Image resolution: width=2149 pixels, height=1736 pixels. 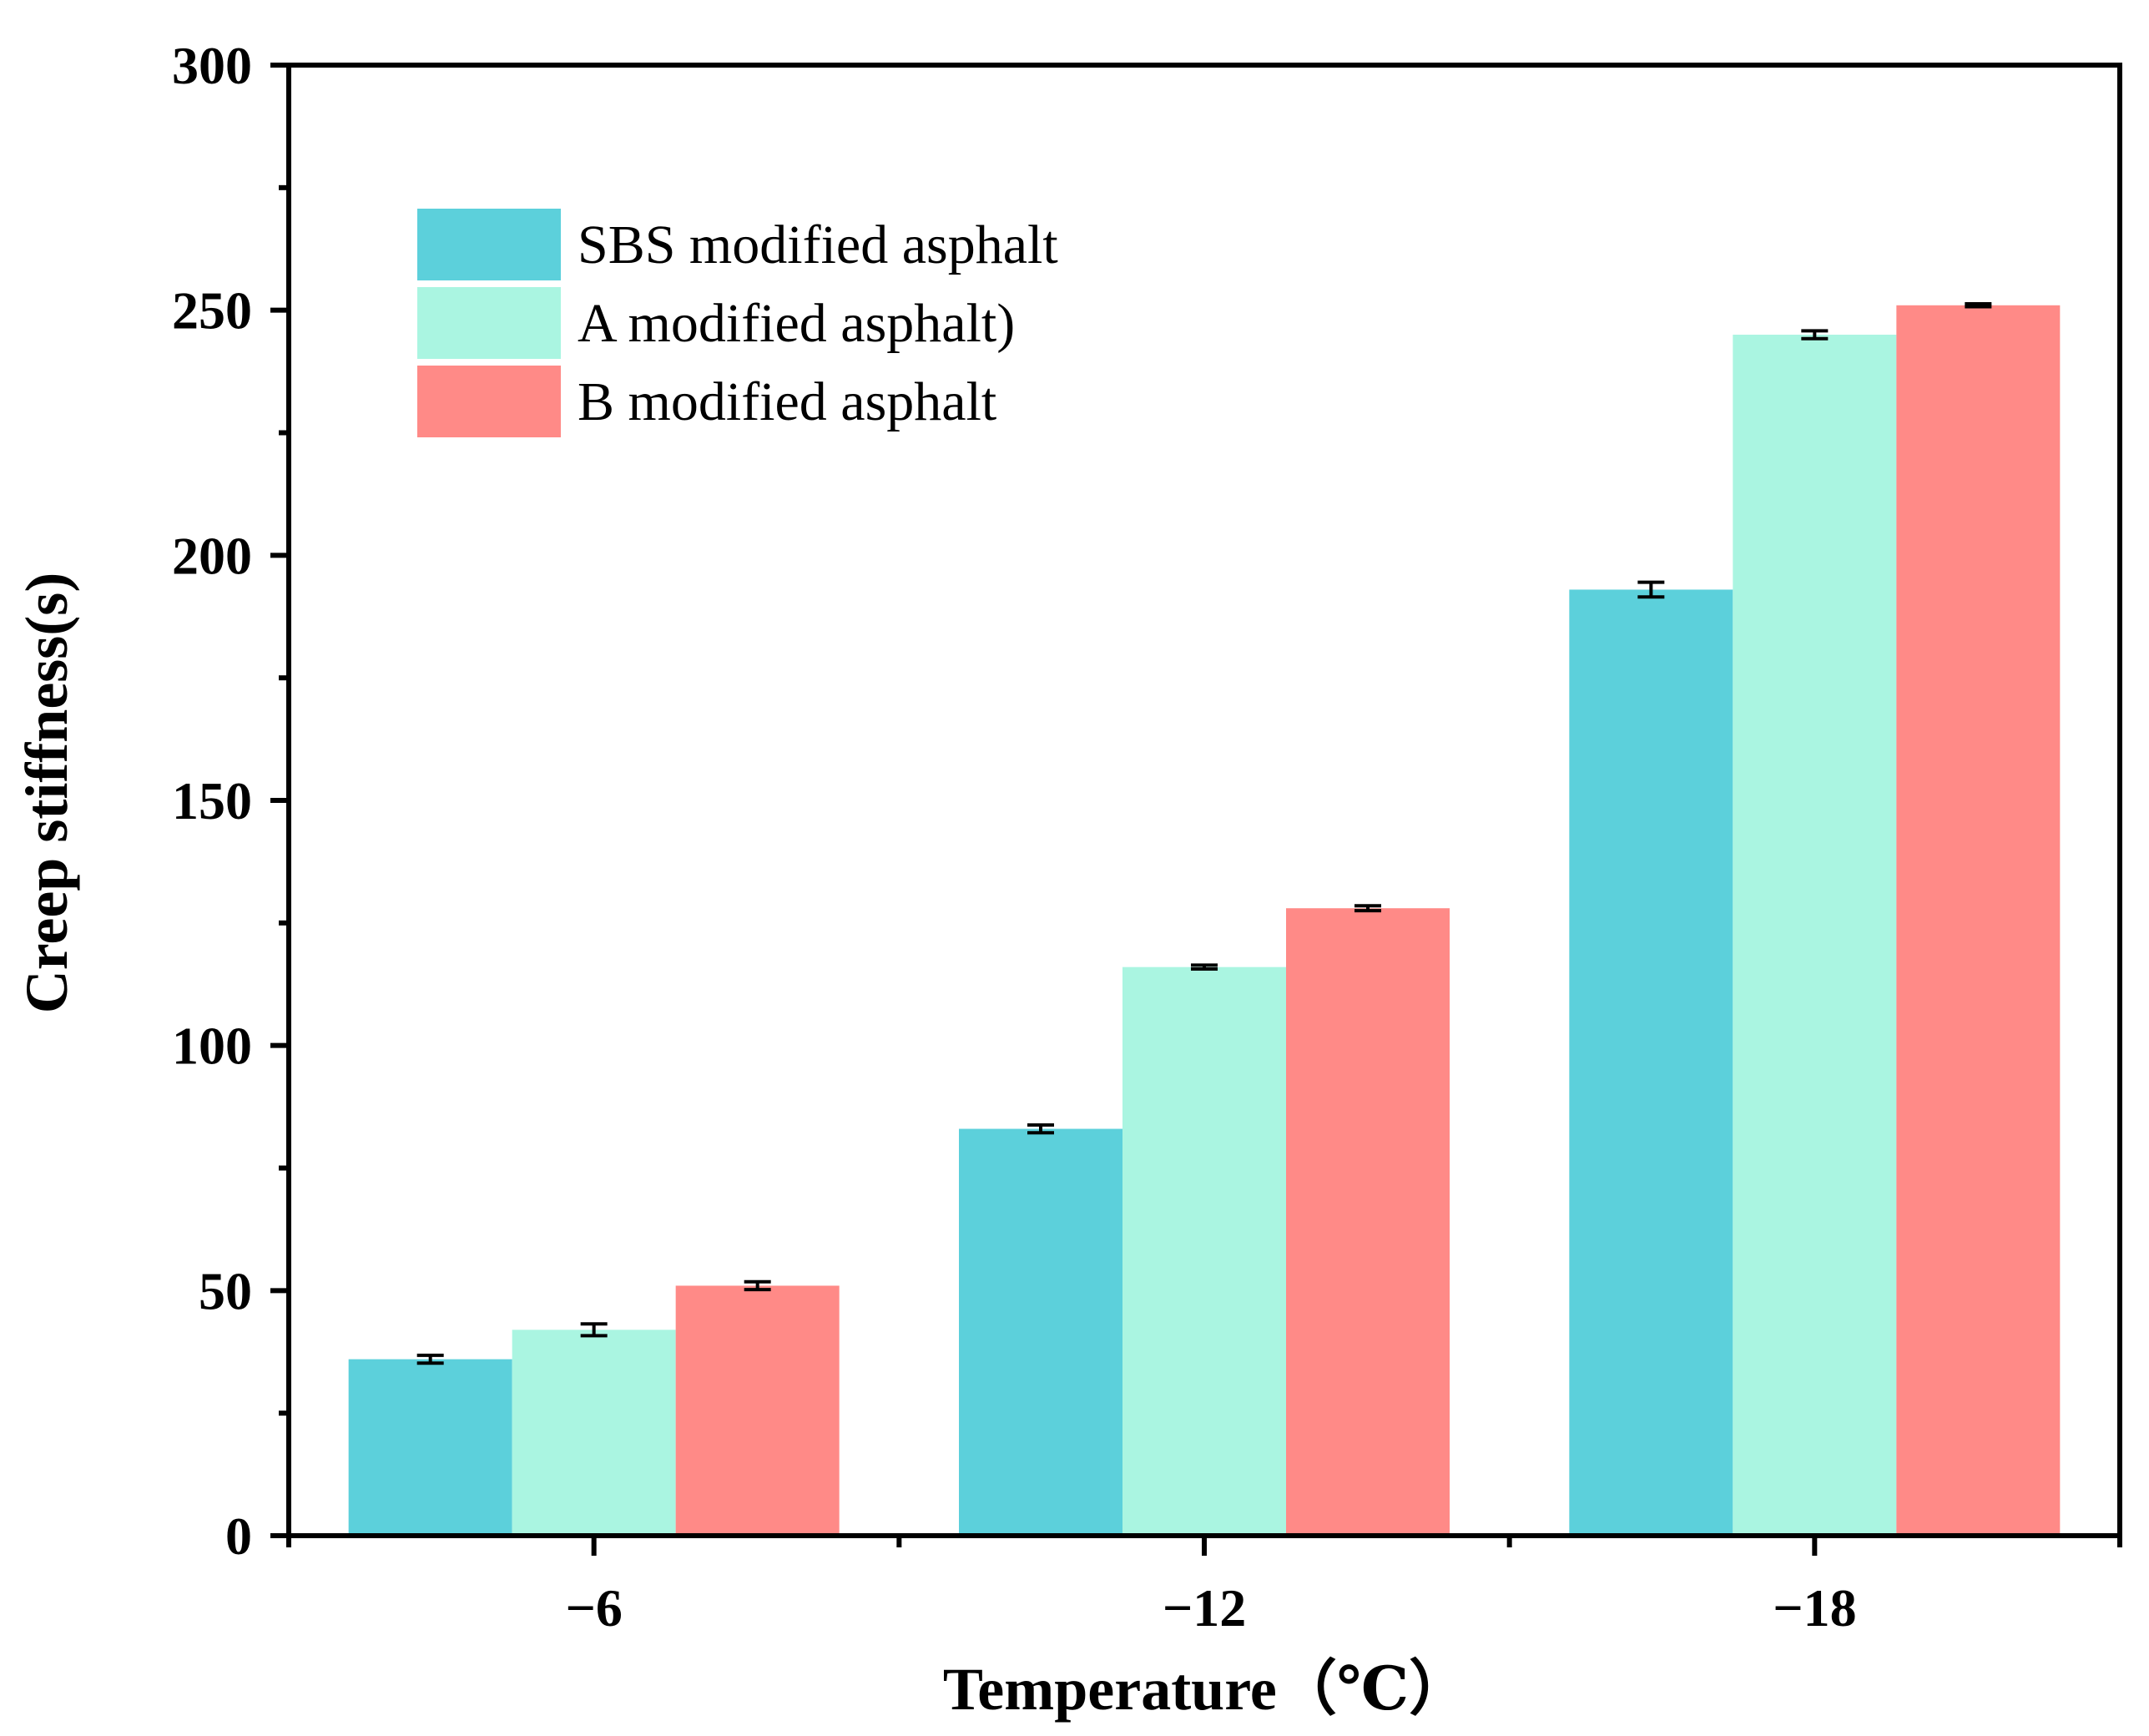 What do you see at coordinates (1814, 1608) in the screenshot?
I see `x-tick-label: −18` at bounding box center [1814, 1608].